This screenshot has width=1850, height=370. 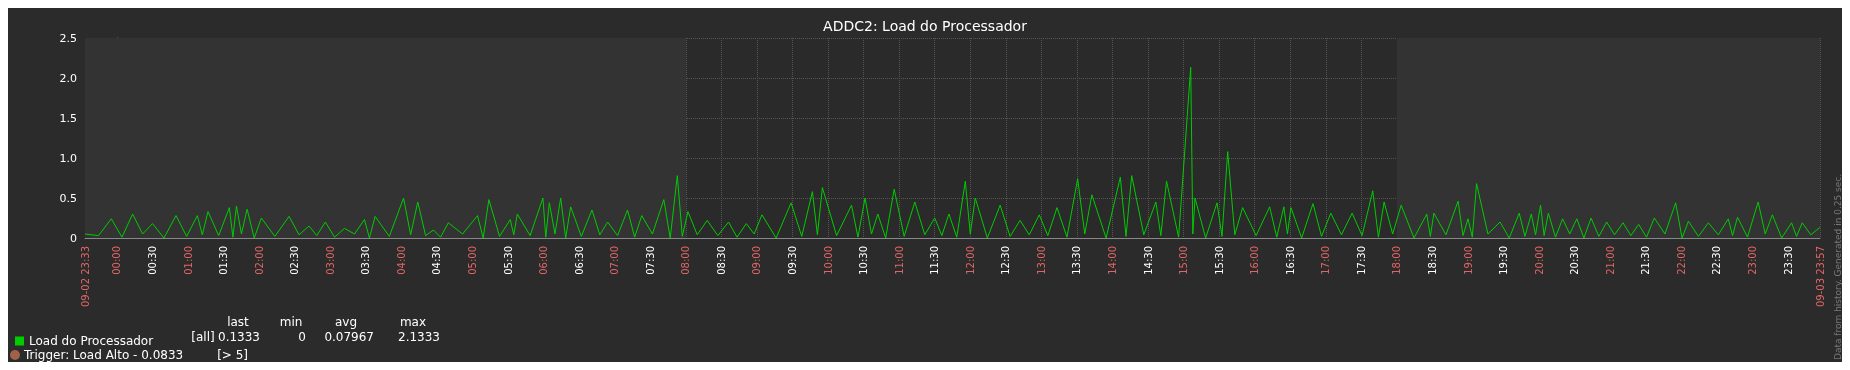 I want to click on text: [all], so click(x=203, y=337).